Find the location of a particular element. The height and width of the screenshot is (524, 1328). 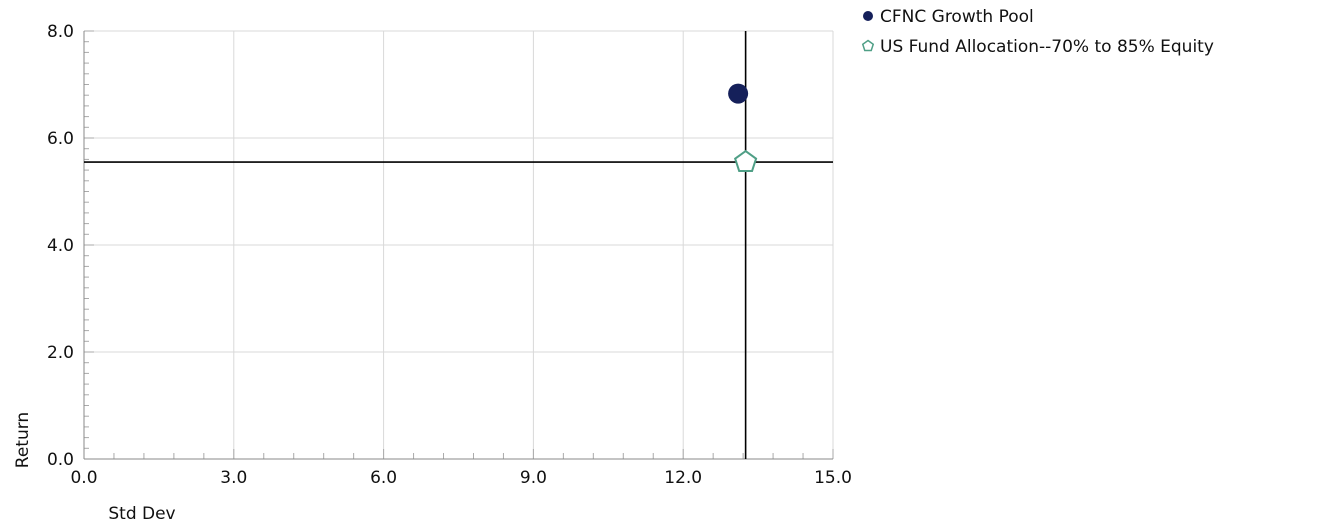

legend-item-1: US Fund Allocation--70% to 85% Equity is located at coordinates (1038, 47).